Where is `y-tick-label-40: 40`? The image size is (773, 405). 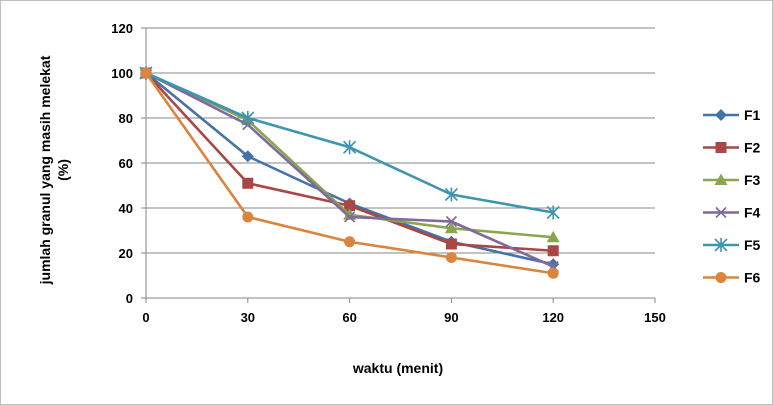 y-tick-label-40: 40 is located at coordinates (126, 208).